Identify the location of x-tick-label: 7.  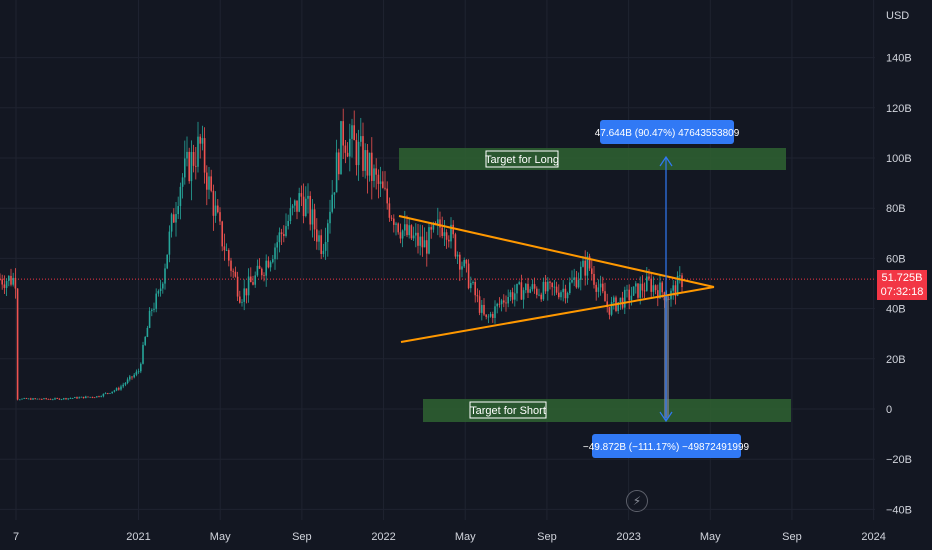
(16, 537).